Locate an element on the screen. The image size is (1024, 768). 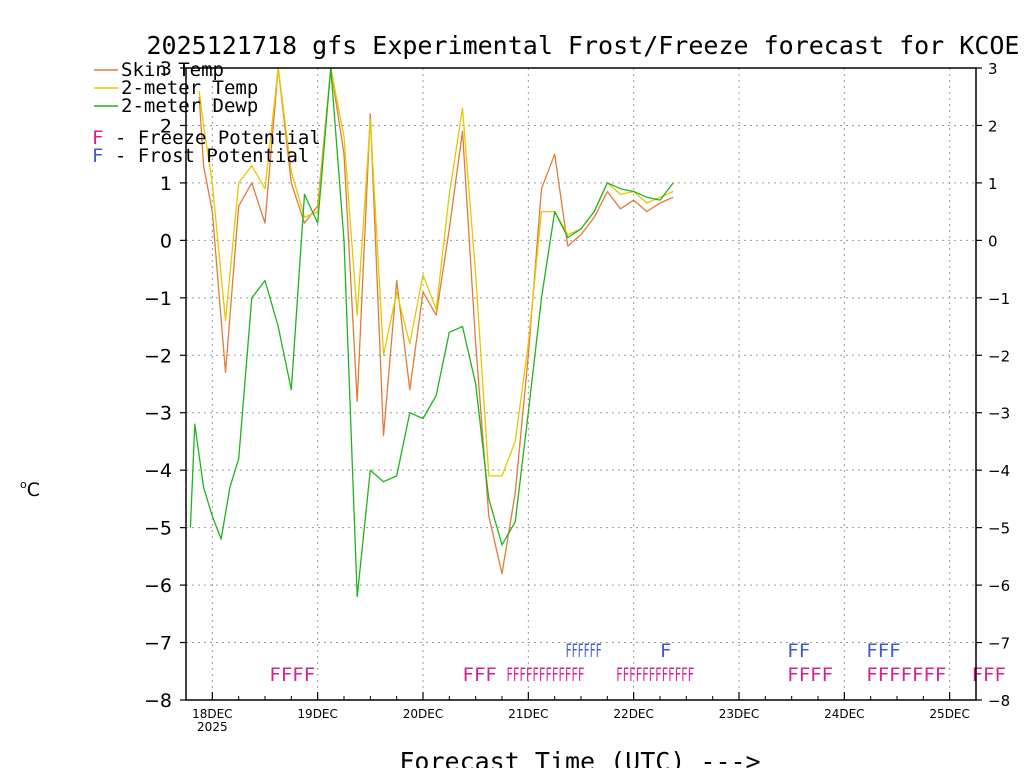
frost-potential-marker: FFF is located at coordinates (883, 651).